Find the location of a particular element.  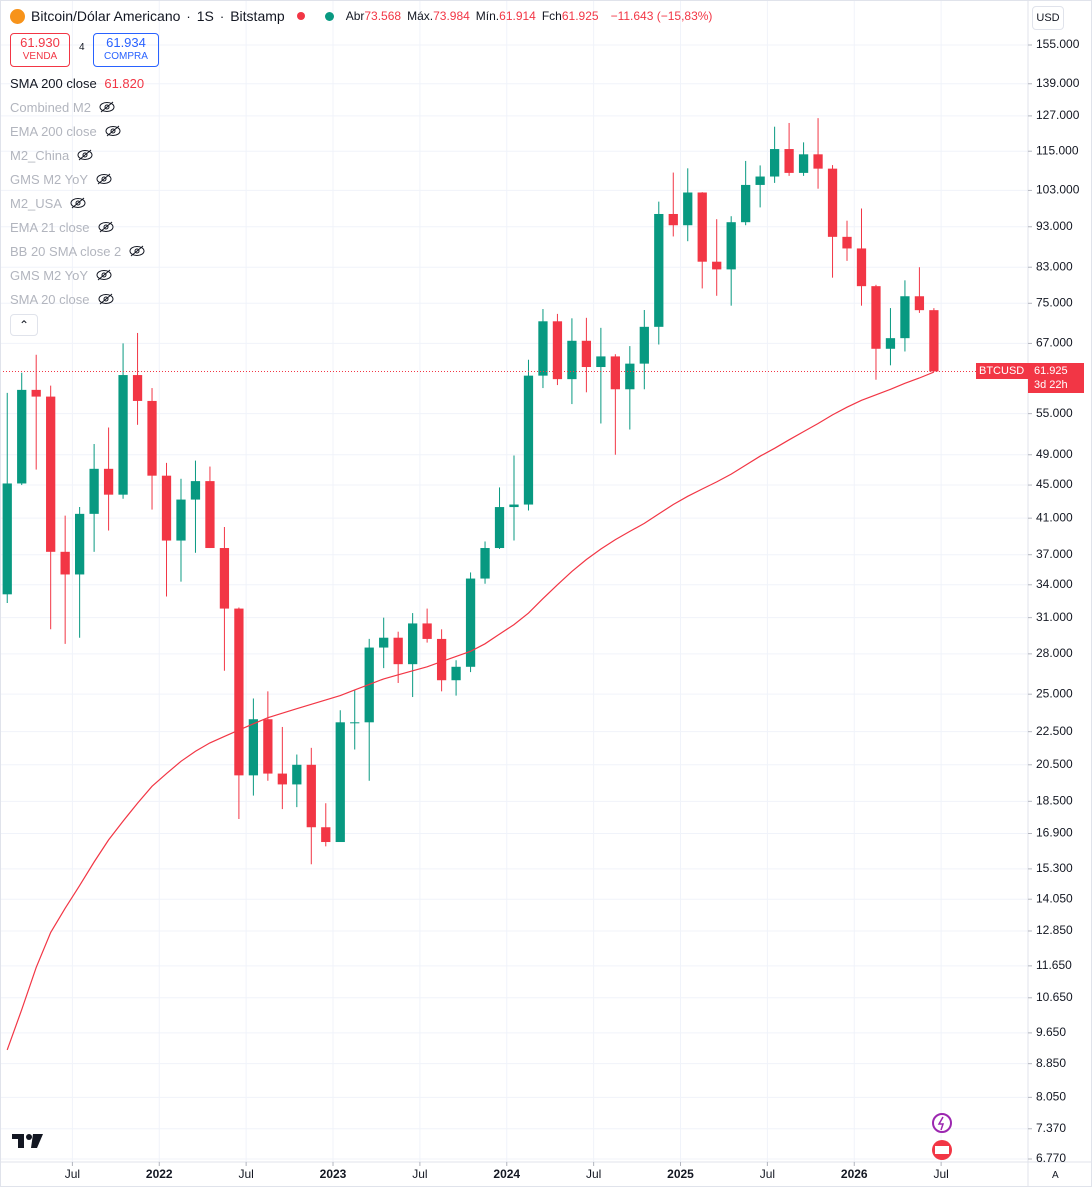

hidden-indicator: EMA 200 close is located at coordinates (65, 132).